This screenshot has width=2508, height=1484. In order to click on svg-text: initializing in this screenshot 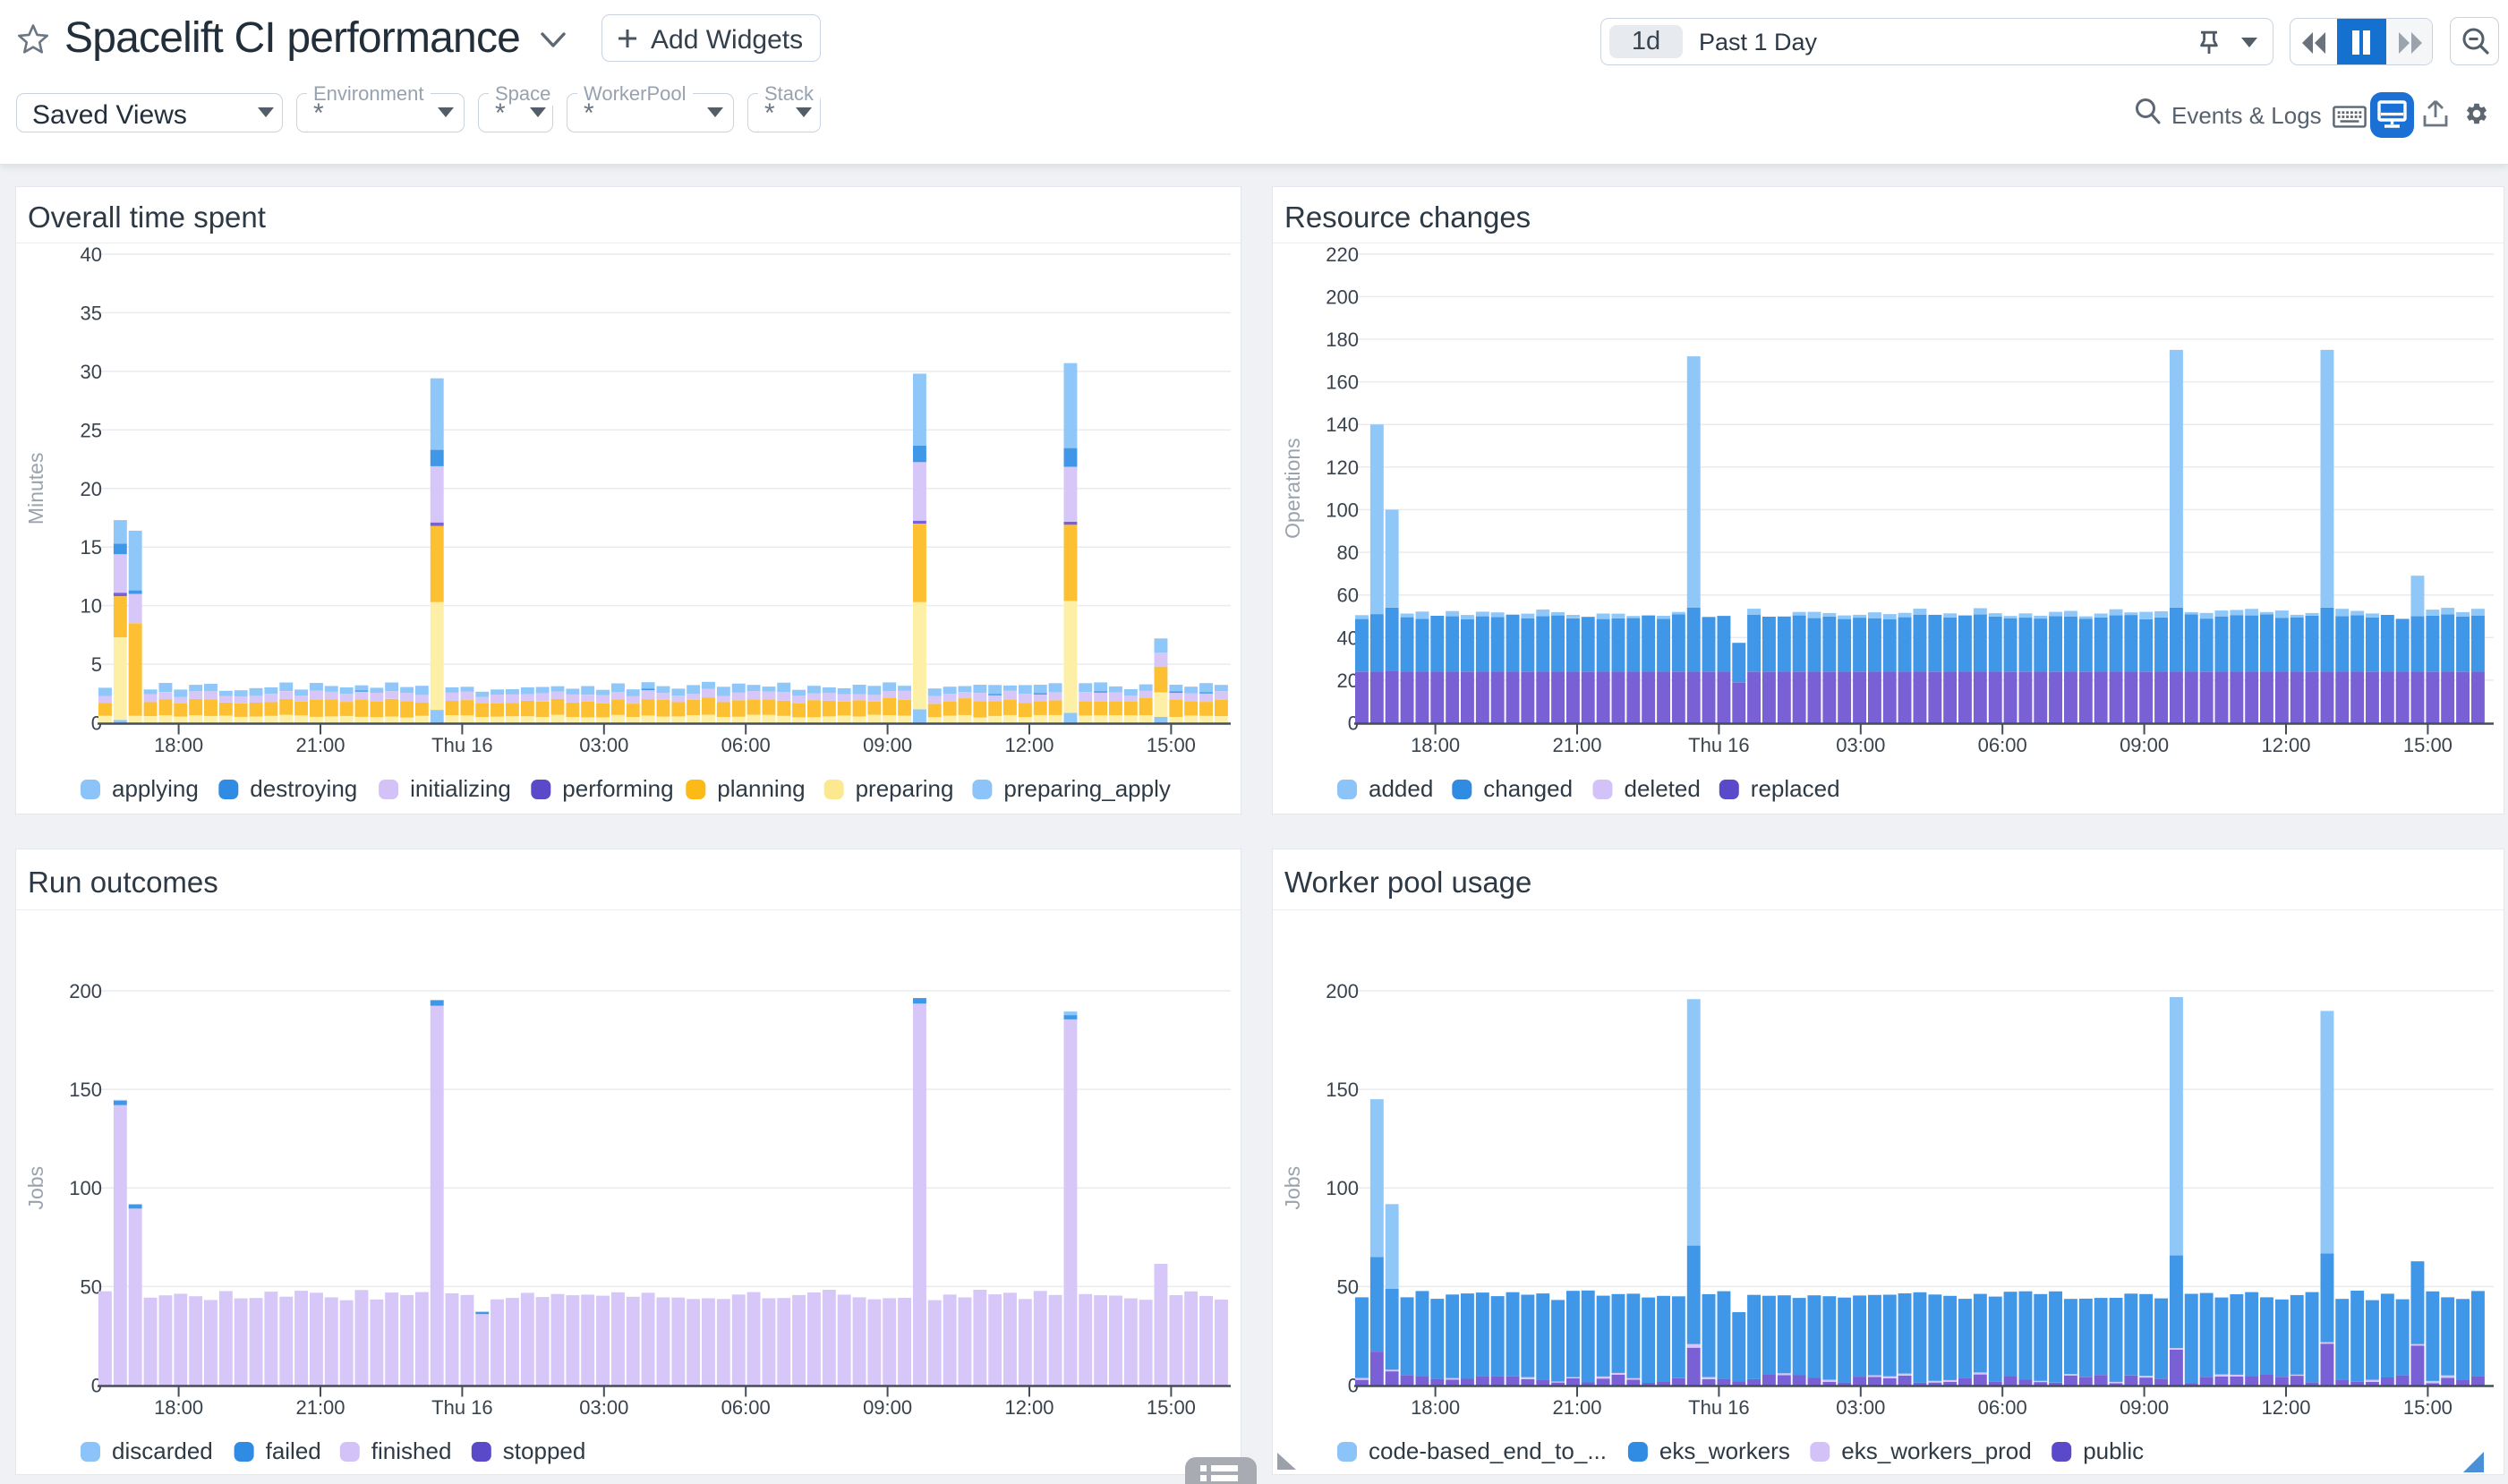, I will do `click(460, 788)`.